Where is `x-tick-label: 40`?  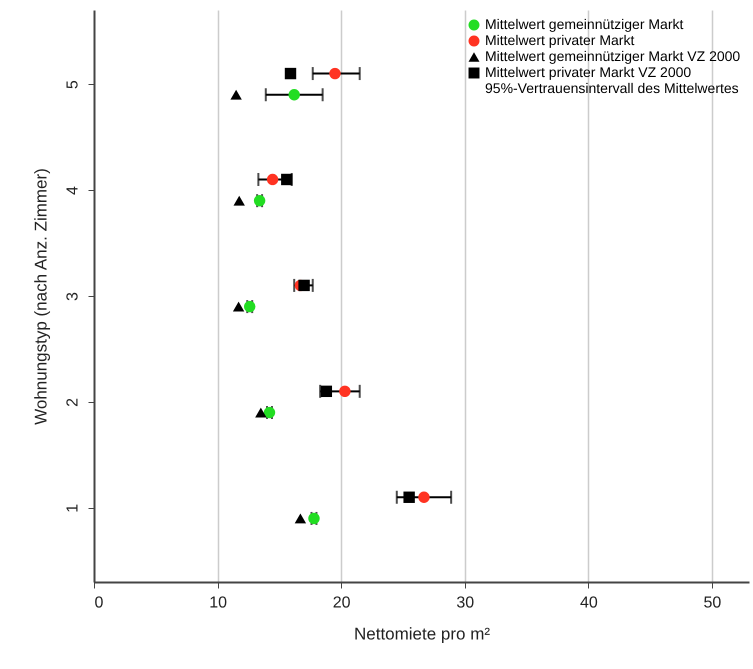 x-tick-label: 40 is located at coordinates (589, 603).